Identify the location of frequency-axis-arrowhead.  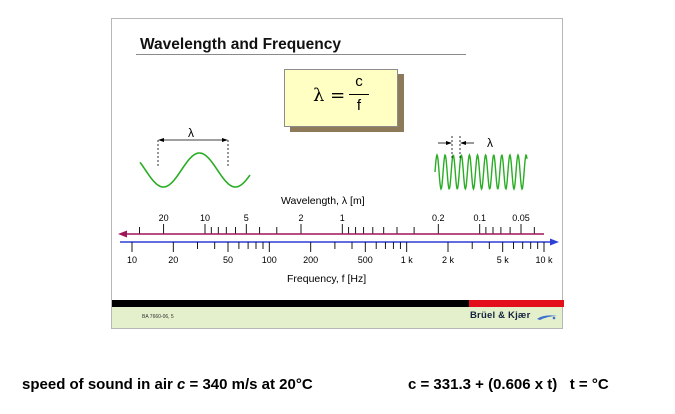
(554, 242).